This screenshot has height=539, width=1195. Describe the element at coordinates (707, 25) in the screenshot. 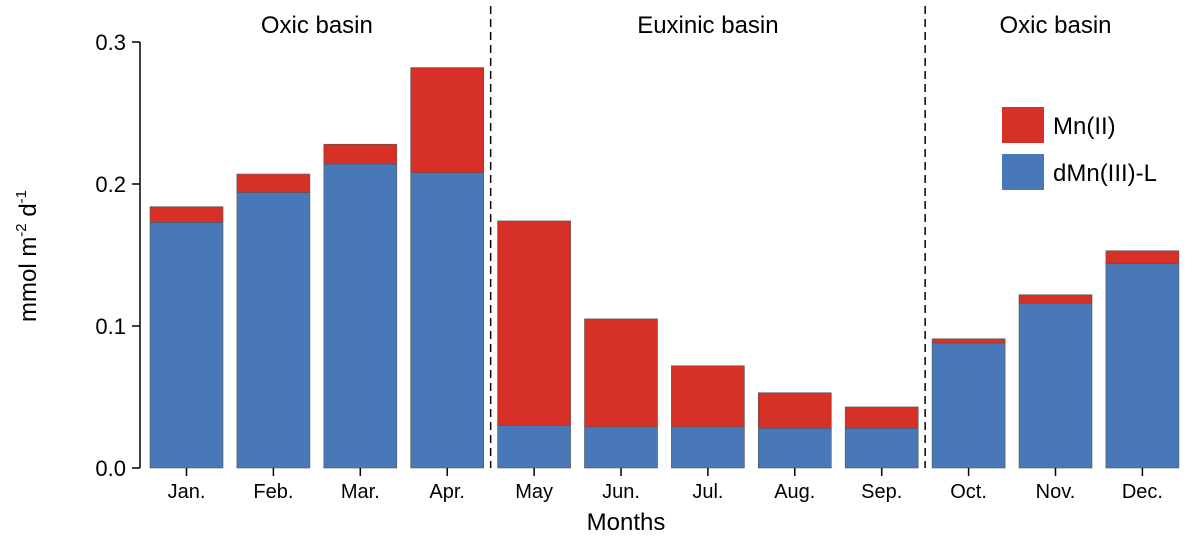

I see `region-label-1: Euxinic basin` at that location.